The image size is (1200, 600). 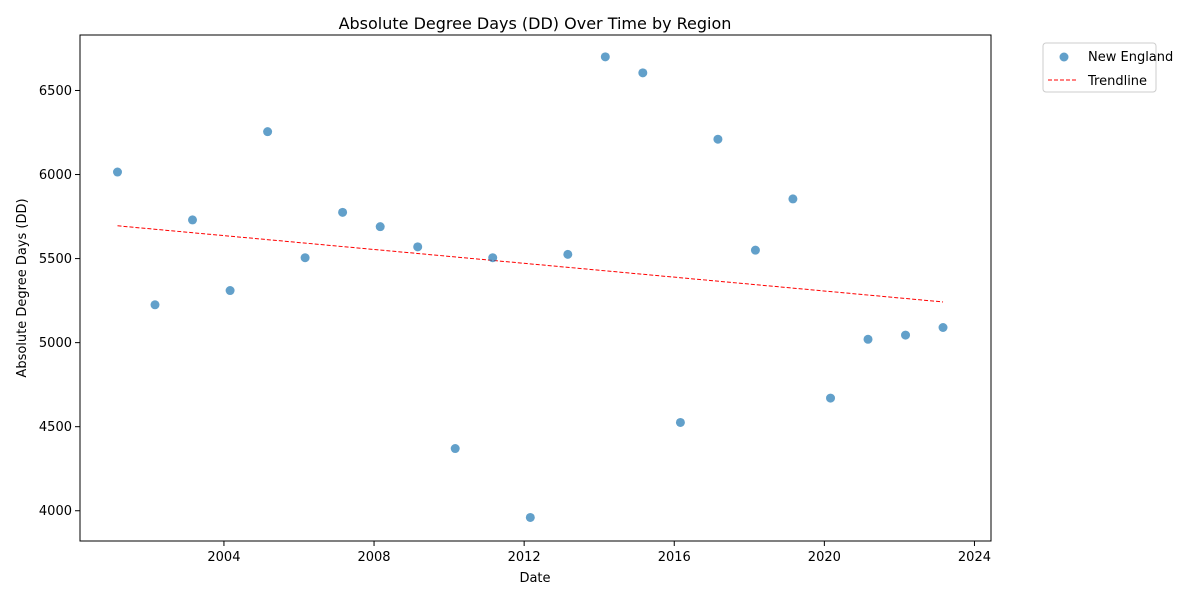 I want to click on x-tick-label: 2020, so click(x=824, y=557).